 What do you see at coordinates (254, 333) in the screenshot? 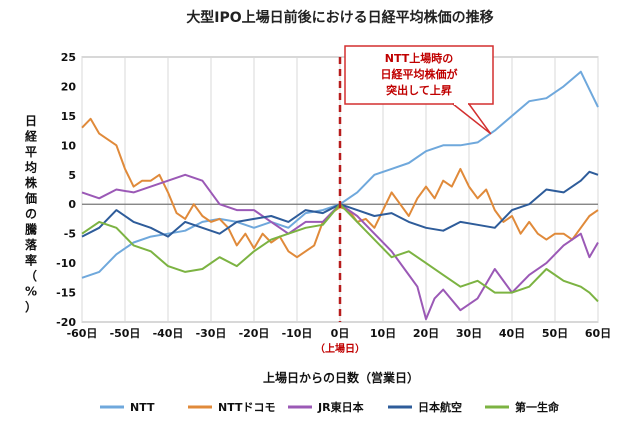
I see `x-tick-label: -20日` at bounding box center [254, 333].